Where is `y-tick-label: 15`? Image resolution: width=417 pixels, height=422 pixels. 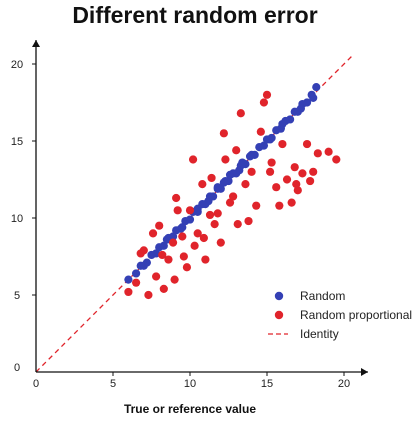 y-tick-label: 15 is located at coordinates (17, 142).